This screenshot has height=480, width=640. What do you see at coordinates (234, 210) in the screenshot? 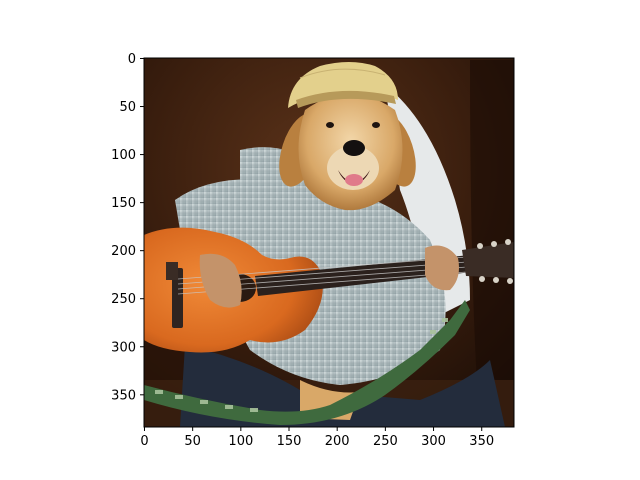
I see `left-sleeve` at bounding box center [234, 210].